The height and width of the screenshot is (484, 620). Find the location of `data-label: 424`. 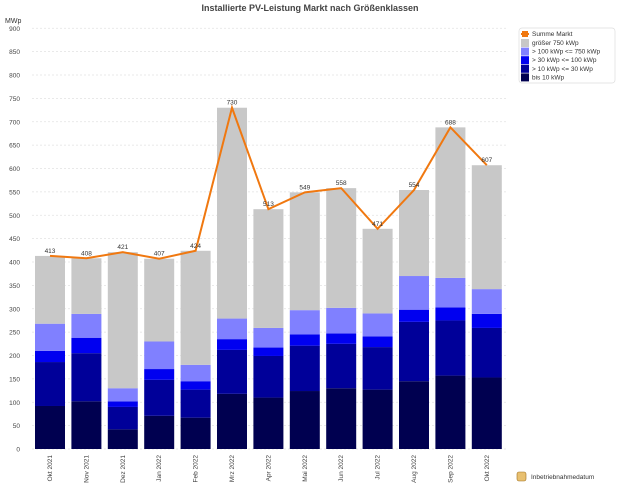

data-label: 424 is located at coordinates (195, 246).